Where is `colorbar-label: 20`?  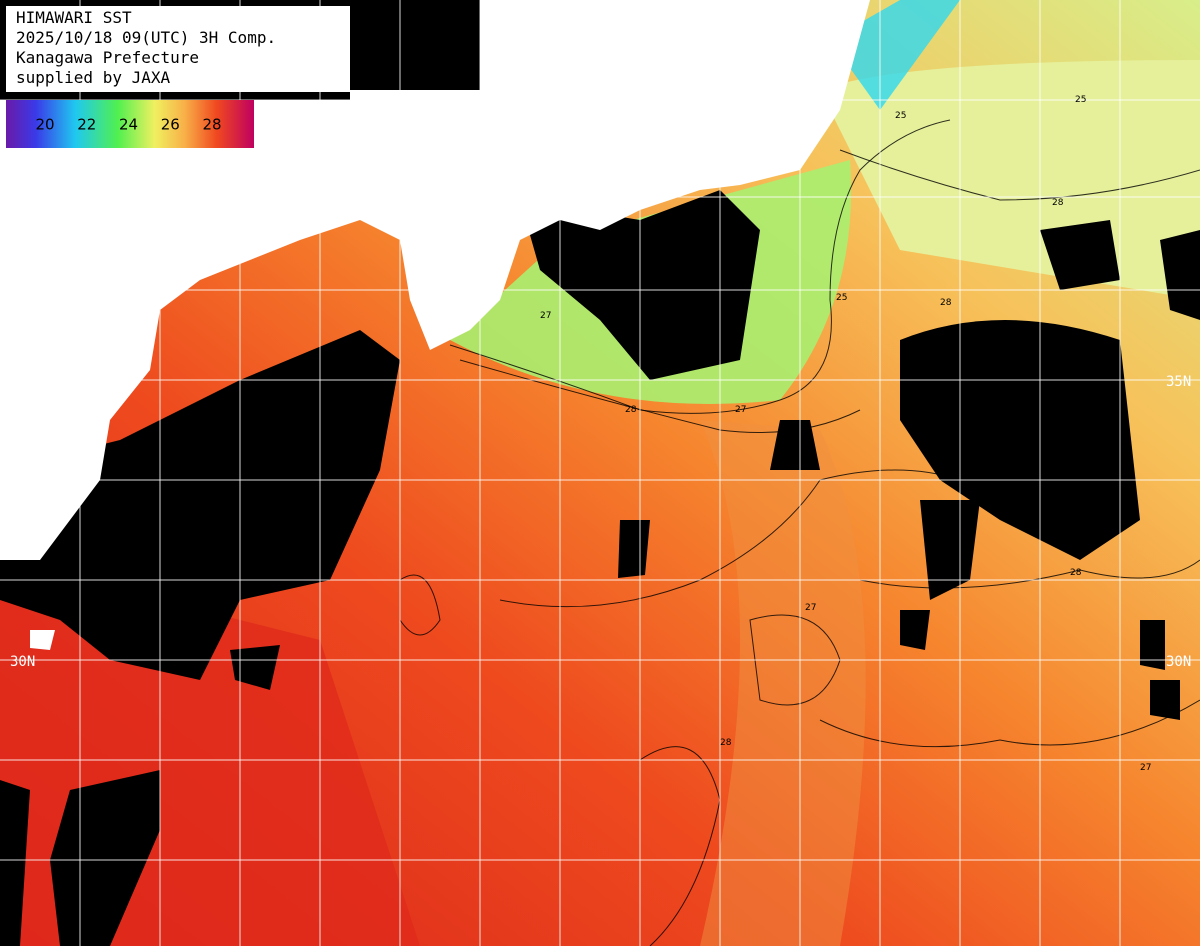 colorbar-label: 20 is located at coordinates (44, 125).